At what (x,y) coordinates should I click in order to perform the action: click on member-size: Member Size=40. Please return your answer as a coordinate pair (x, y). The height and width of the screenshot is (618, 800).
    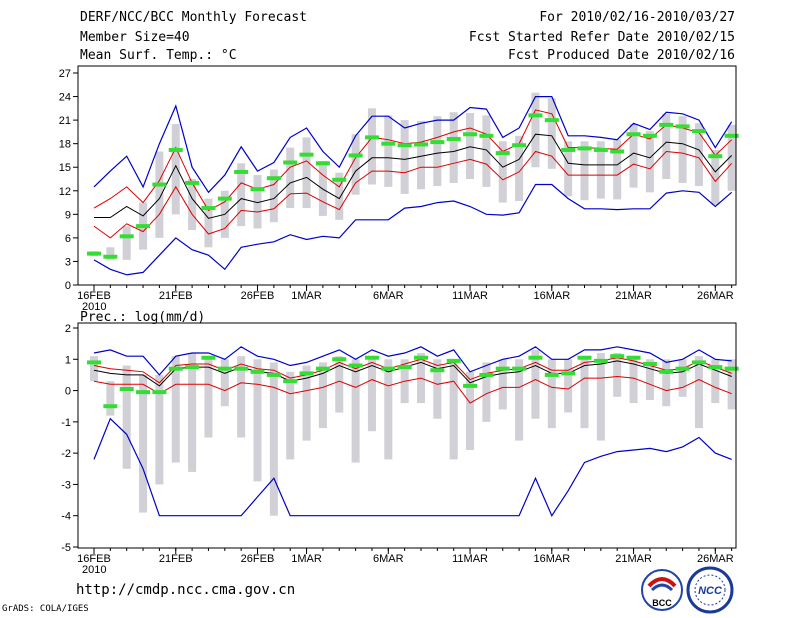
    Looking at the image, I should click on (135, 37).